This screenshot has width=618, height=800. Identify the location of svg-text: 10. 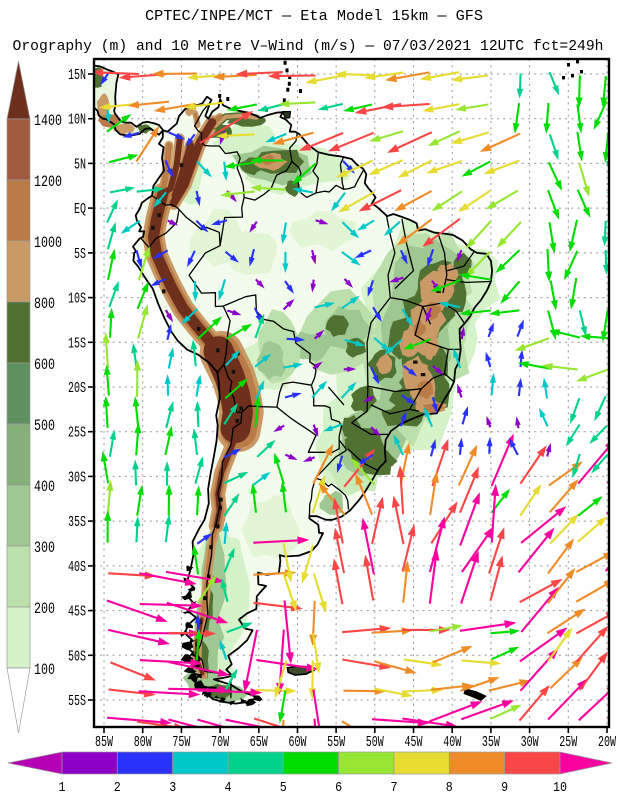
(560, 788).